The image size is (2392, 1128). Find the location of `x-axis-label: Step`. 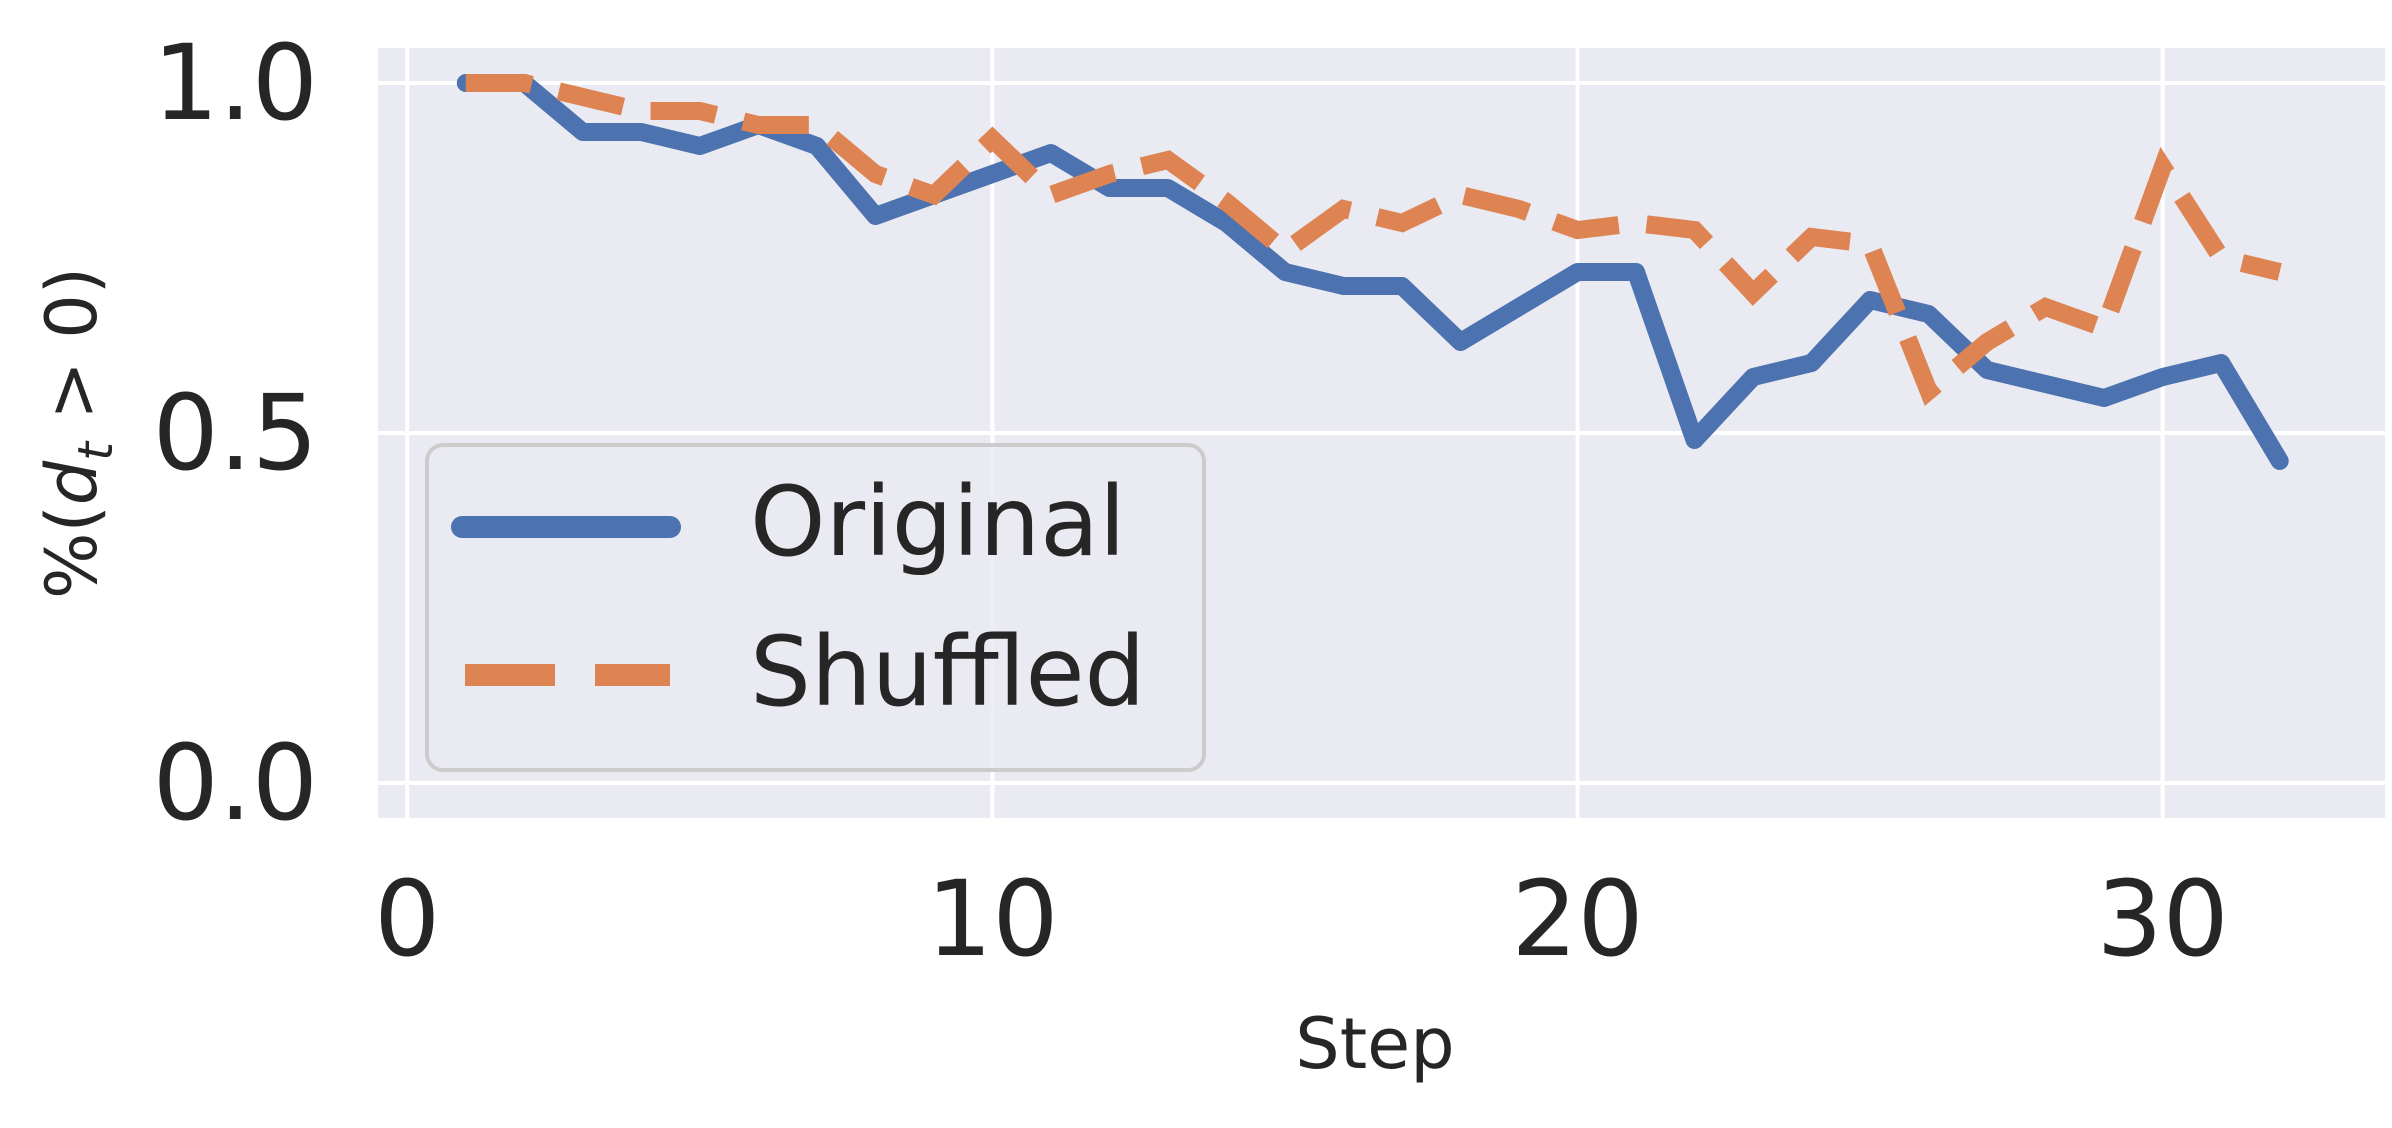

x-axis-label: Step is located at coordinates (1374, 1044).